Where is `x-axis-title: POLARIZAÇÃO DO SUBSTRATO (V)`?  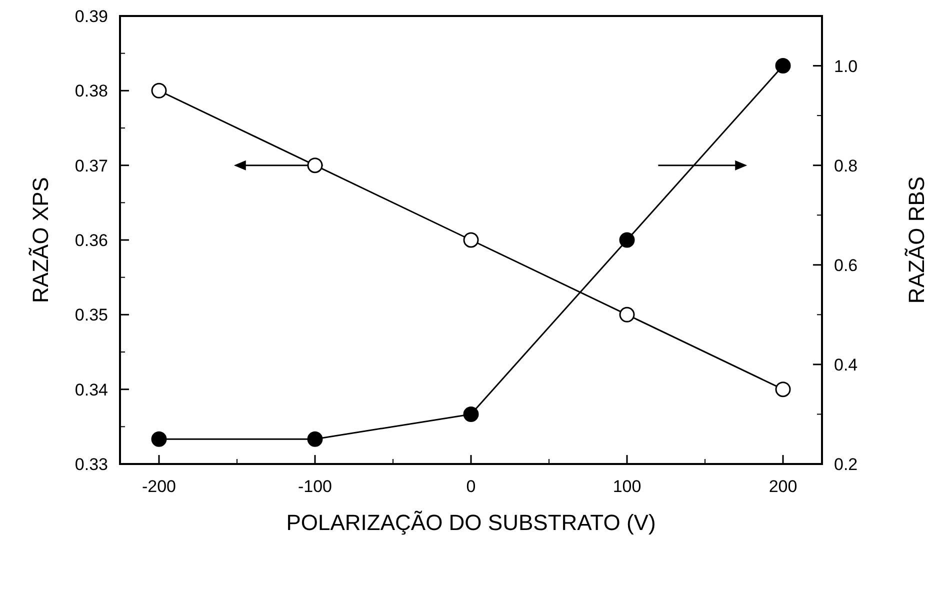 x-axis-title: POLARIZAÇÃO DO SUBSTRATO (V) is located at coordinates (471, 522).